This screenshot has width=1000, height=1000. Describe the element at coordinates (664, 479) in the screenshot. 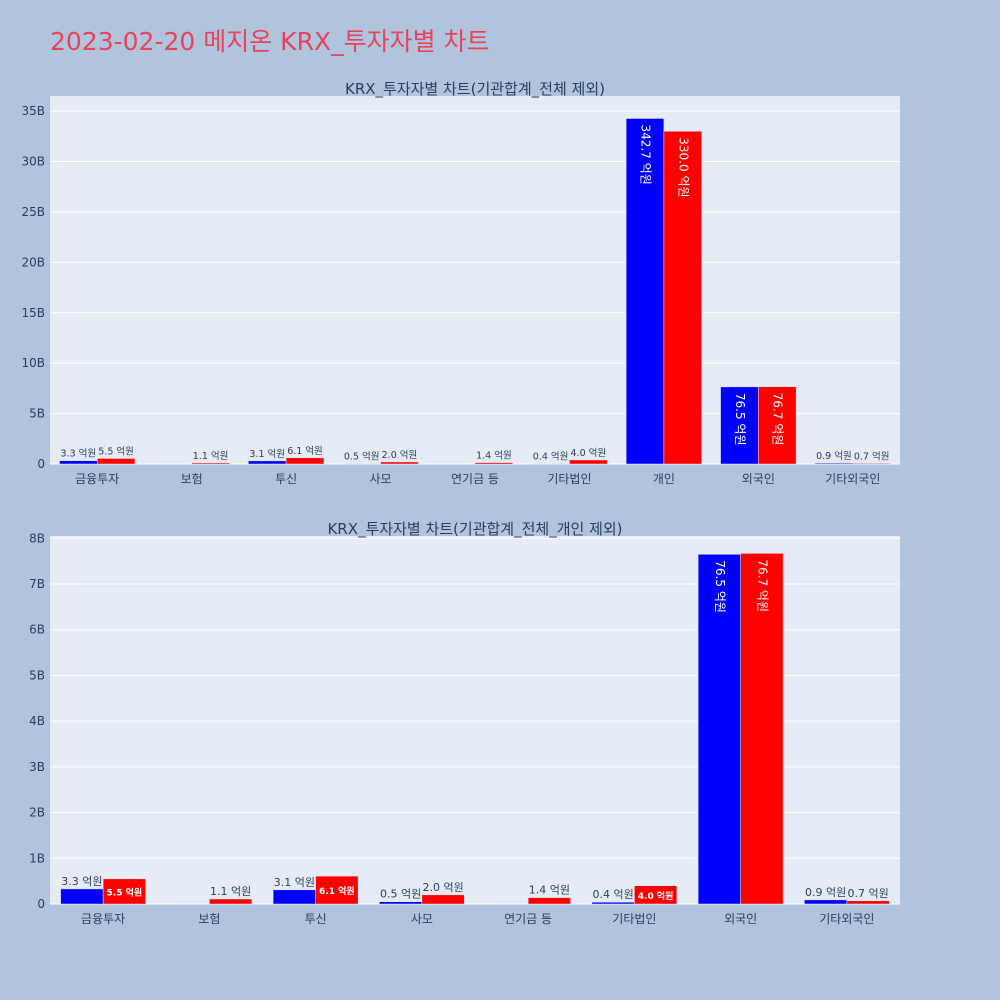

I see `x-tick-label: 개인` at that location.